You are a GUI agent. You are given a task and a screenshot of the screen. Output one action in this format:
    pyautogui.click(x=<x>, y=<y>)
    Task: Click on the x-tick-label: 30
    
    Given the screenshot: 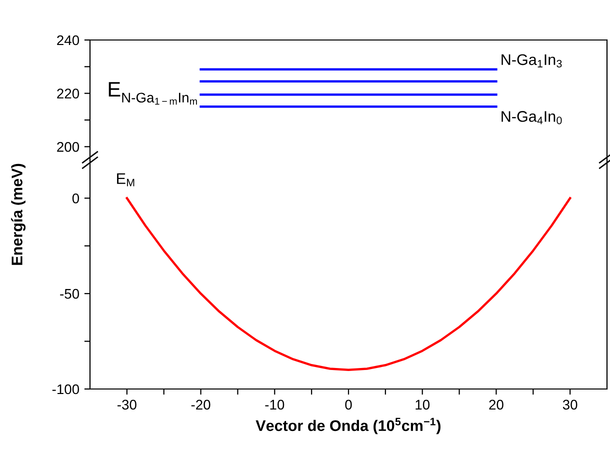 What is the action you would take?
    pyautogui.click(x=570, y=405)
    